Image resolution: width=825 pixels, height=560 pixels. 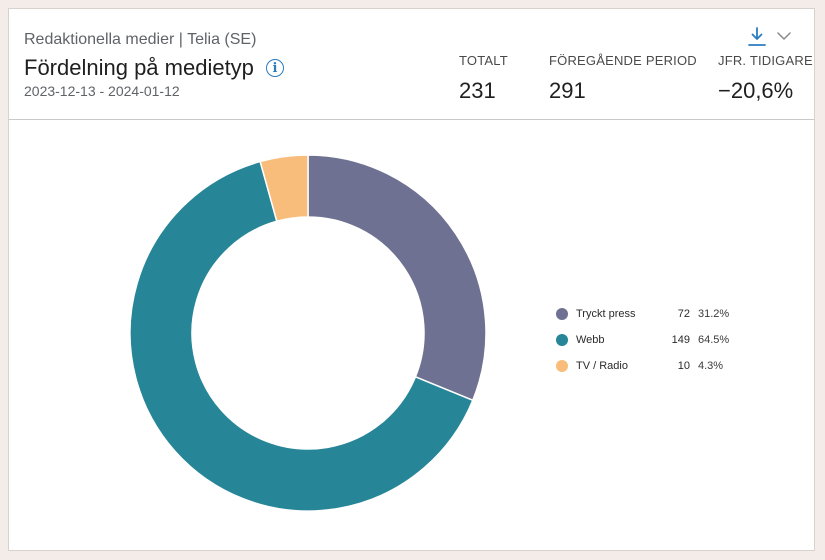 What do you see at coordinates (647, 314) in the screenshot?
I see `legend-item-tryckt-press: Tryckt press 72 31.2%` at bounding box center [647, 314].